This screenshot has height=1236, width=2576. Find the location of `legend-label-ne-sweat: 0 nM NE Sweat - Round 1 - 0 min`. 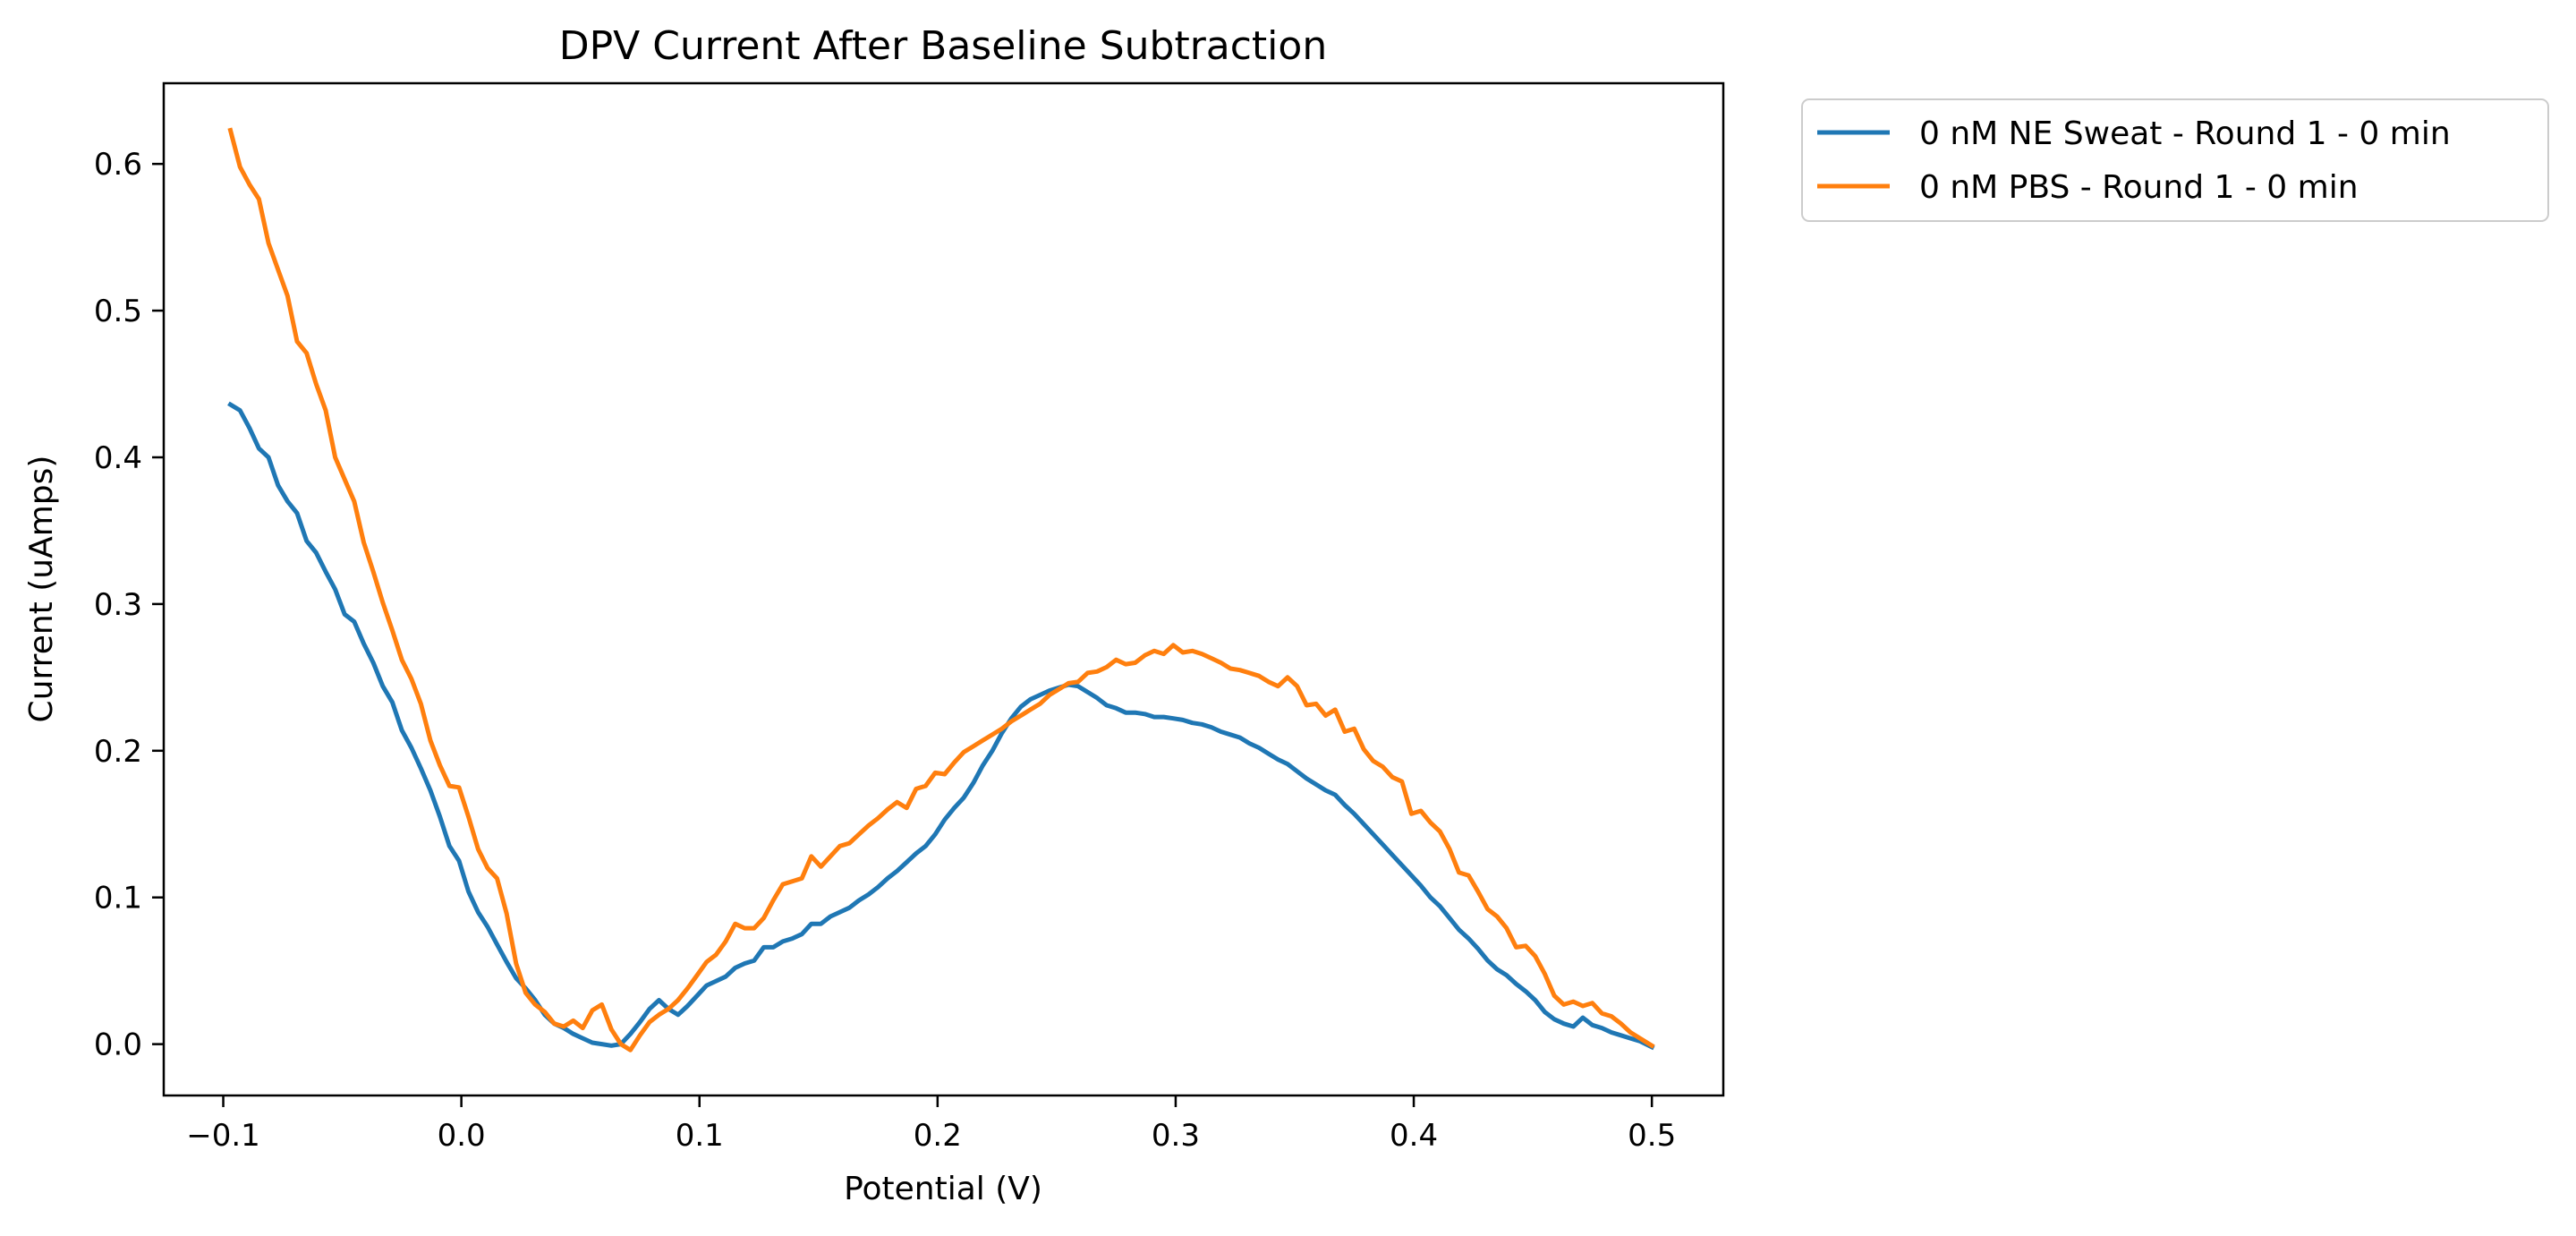

legend-label-ne-sweat: 0 nM NE Sweat - Round 1 - 0 min is located at coordinates (2185, 133).